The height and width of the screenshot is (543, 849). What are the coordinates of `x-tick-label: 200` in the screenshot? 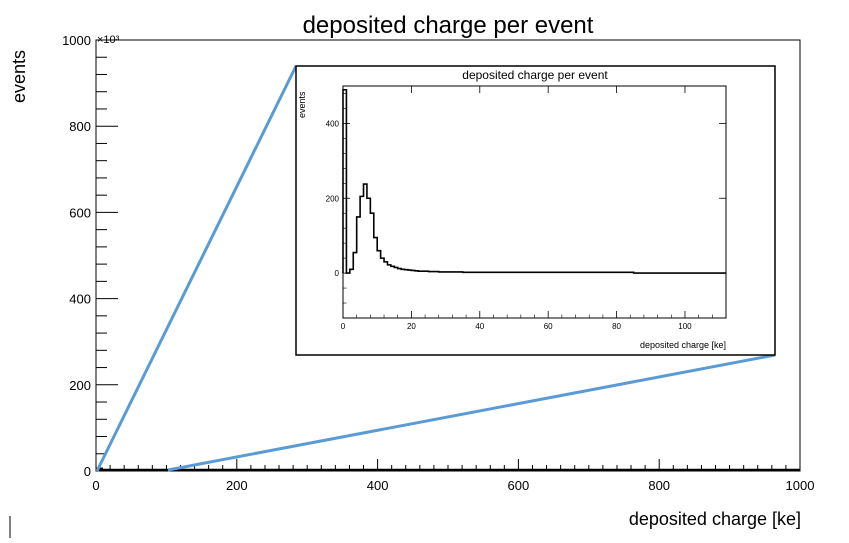 It's located at (237, 485).